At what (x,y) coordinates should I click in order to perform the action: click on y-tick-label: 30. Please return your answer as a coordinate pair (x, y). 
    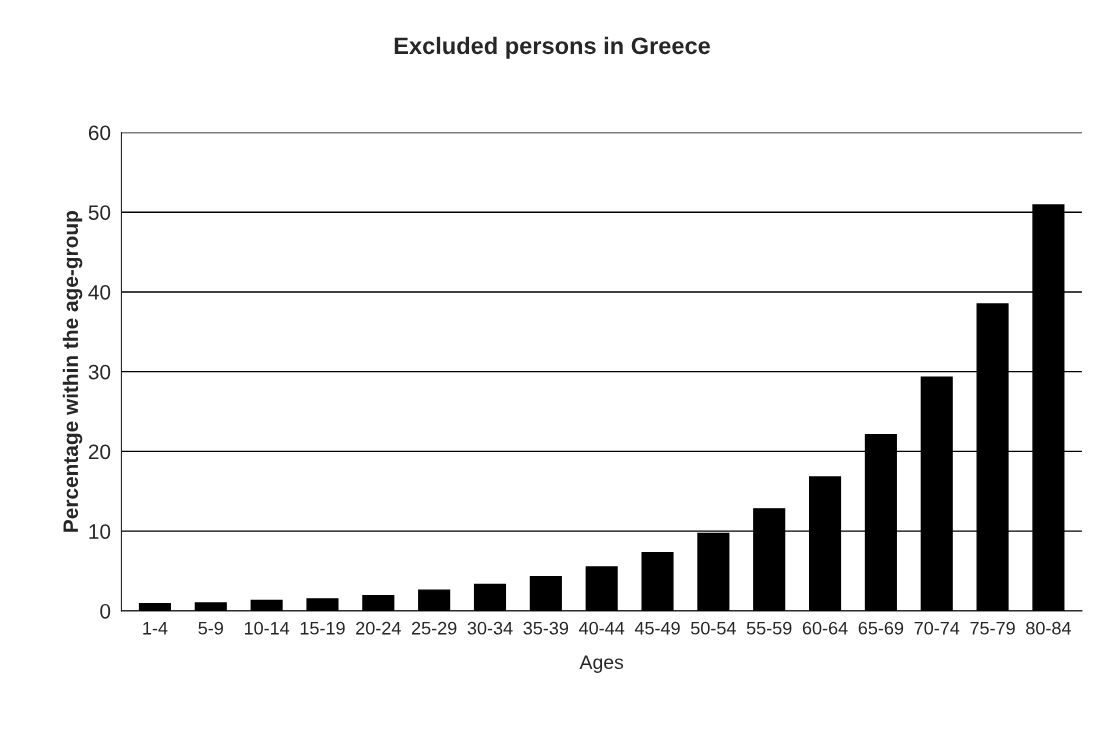
    Looking at the image, I should click on (99, 372).